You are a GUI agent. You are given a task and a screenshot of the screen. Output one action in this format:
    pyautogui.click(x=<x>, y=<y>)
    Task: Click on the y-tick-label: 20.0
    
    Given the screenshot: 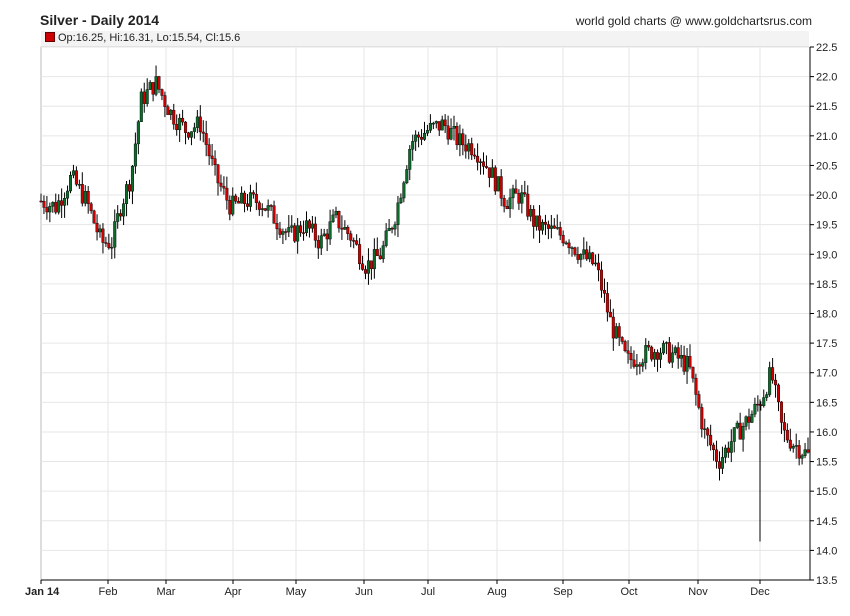 What is the action you would take?
    pyautogui.click(x=826, y=196)
    